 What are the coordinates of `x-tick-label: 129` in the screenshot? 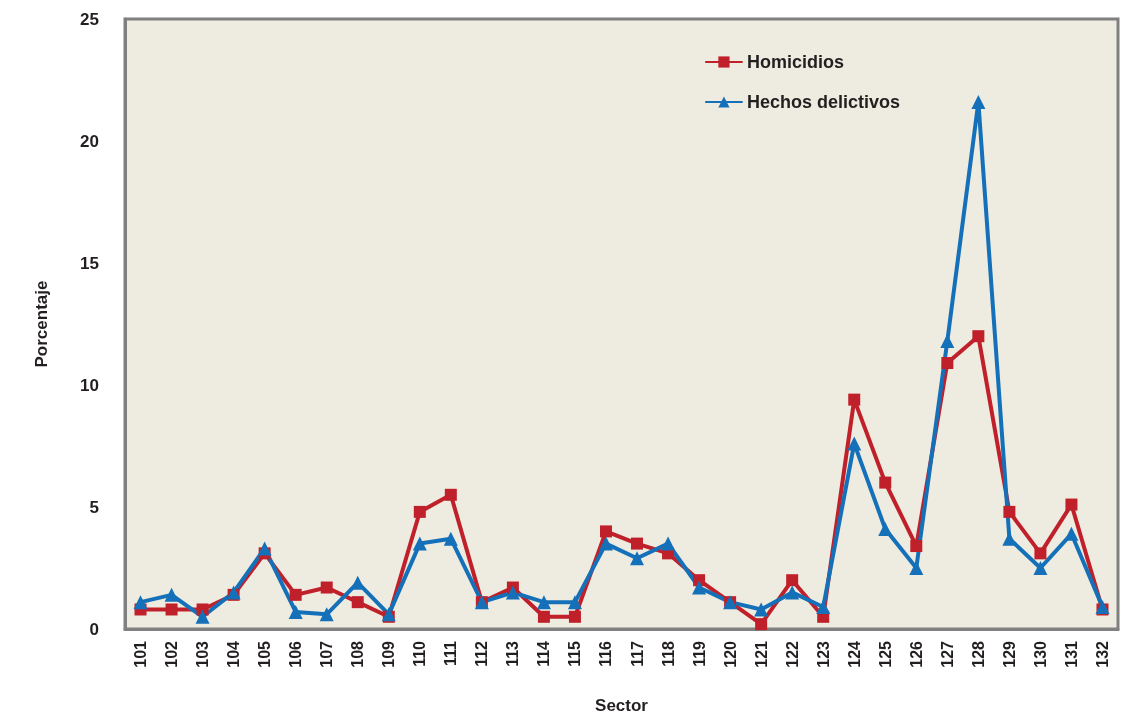 It's located at (1009, 654).